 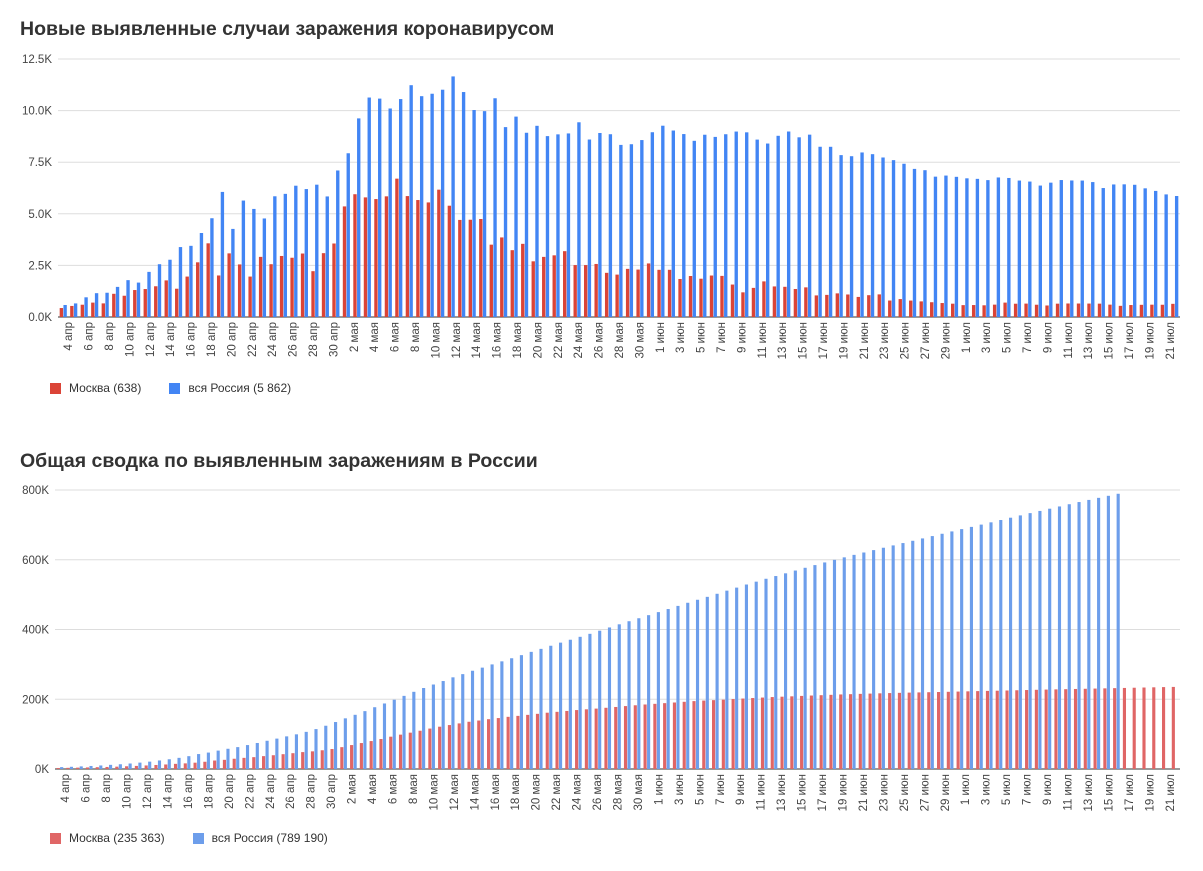 I want to click on x-tick-label: 28 апр, so click(x=312, y=791).